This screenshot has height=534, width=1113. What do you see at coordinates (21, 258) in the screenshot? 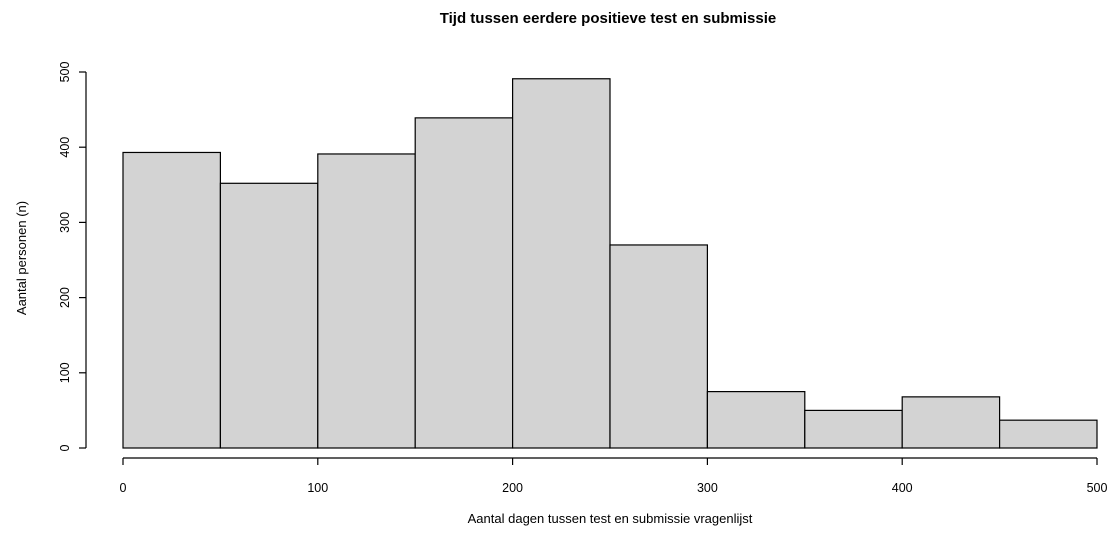
I see `y-axis-label: Aantal personen (n)` at bounding box center [21, 258].